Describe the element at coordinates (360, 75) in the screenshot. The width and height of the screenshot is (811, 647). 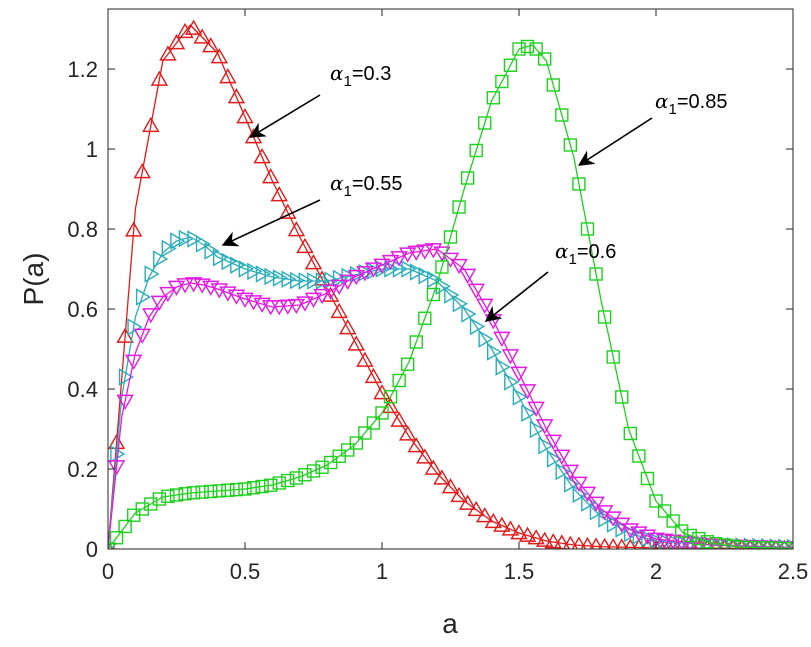
I see `annotation-label: α1=0.3` at that location.